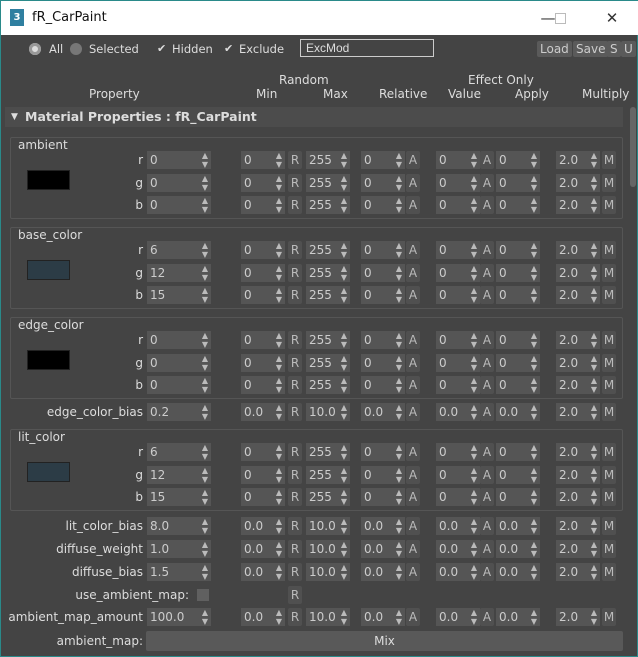 The image size is (638, 657). I want to click on save-button: Save, so click(591, 49).